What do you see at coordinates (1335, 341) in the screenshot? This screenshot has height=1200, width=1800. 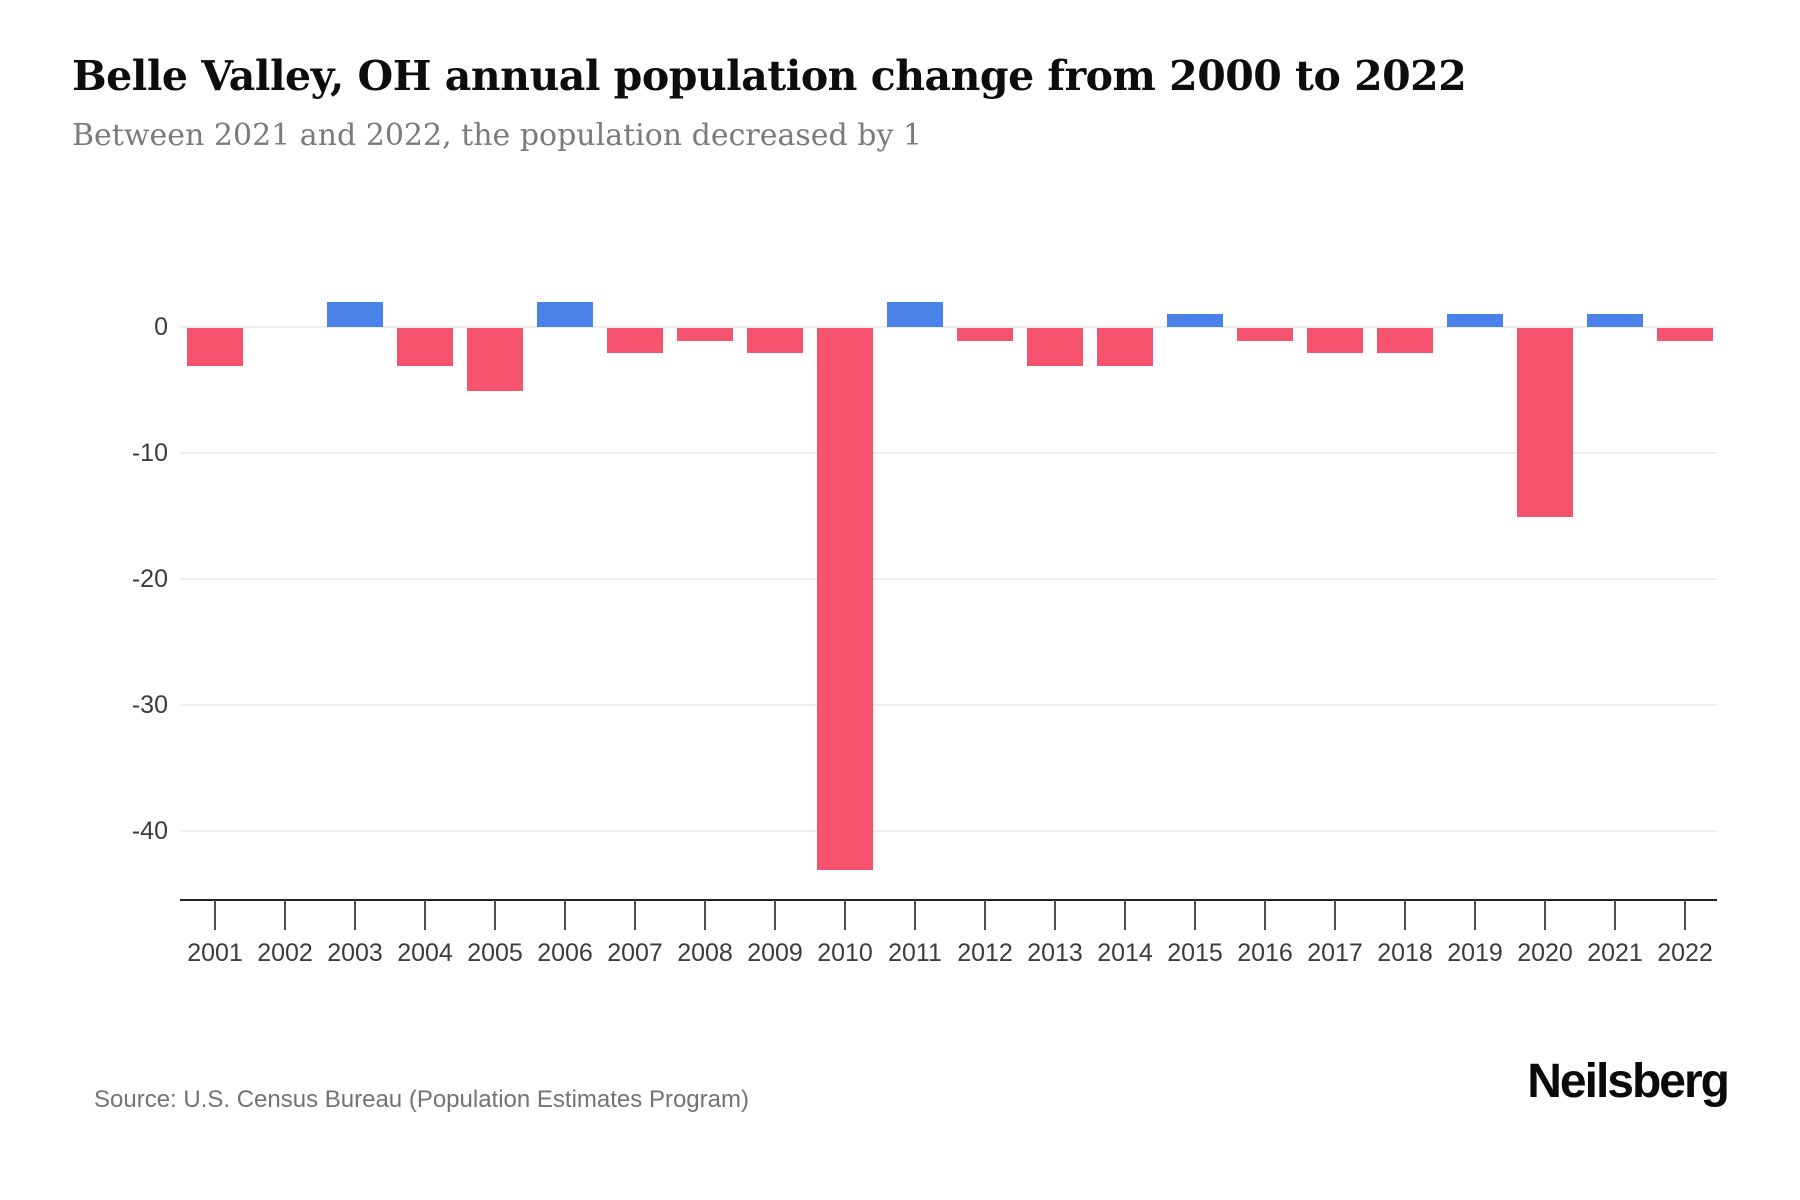 I see `bar-2017` at bounding box center [1335, 341].